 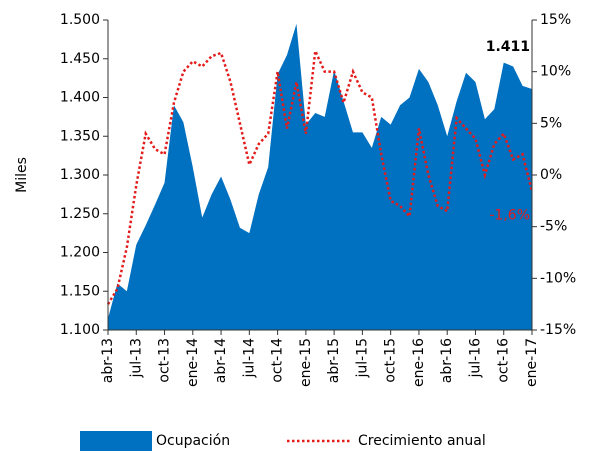 I want to click on y-tick-label: 1.150, so click(x=80, y=291).